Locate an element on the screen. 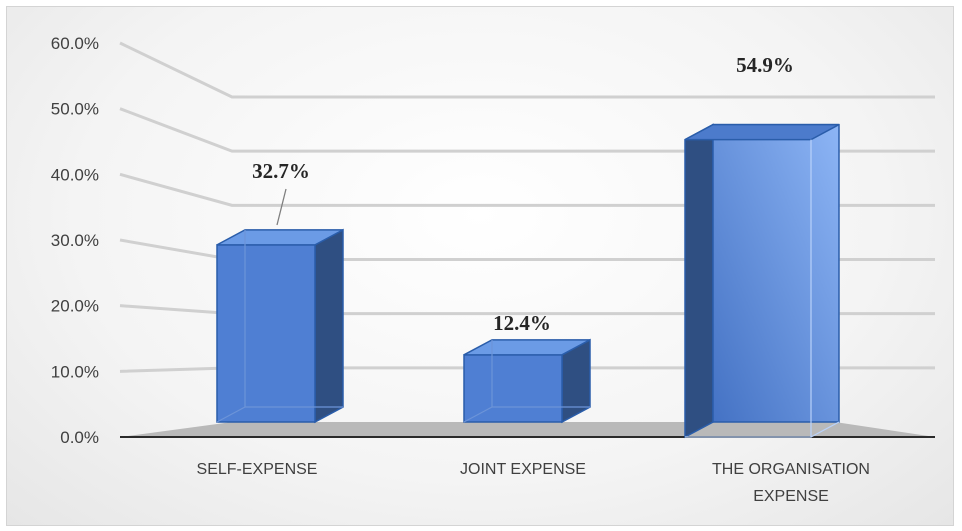 This screenshot has width=962, height=531. y-axis-tick-label: 60.0% is located at coordinates (75, 43).